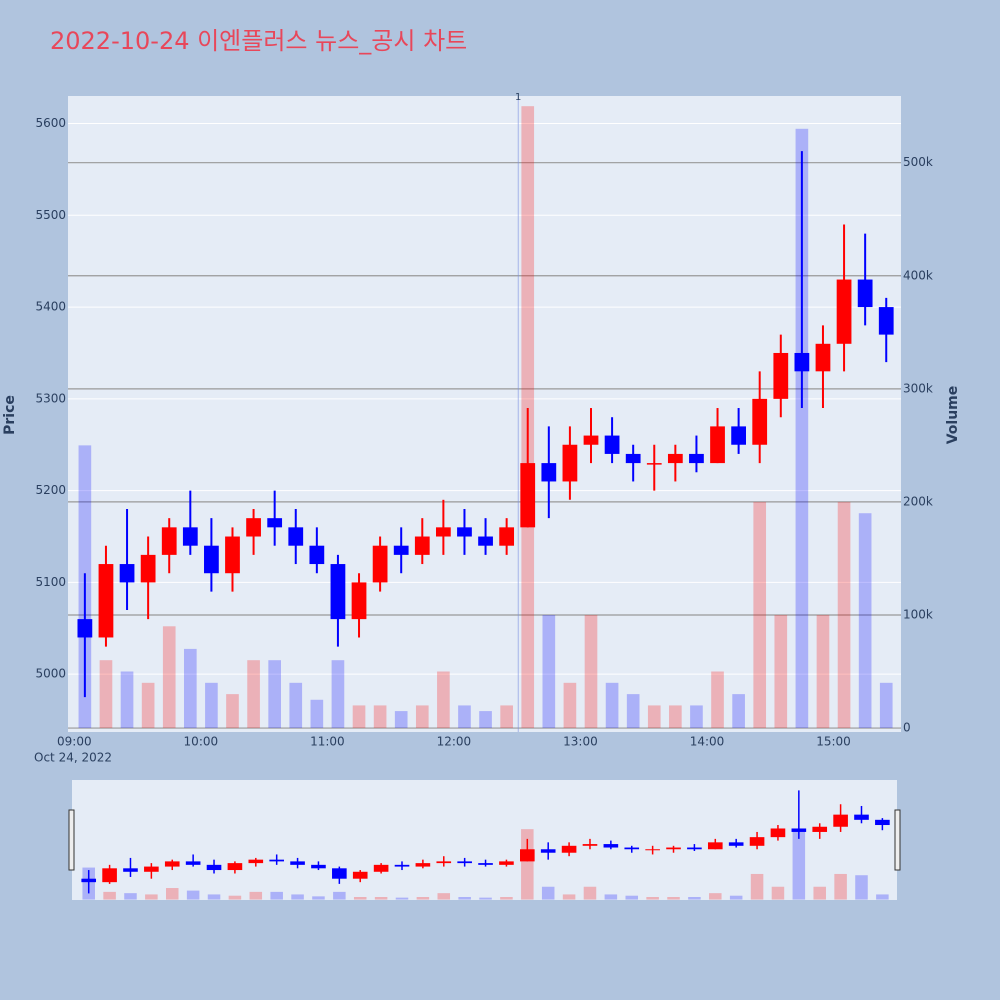  I want to click on range-slider, so click(484, 840).